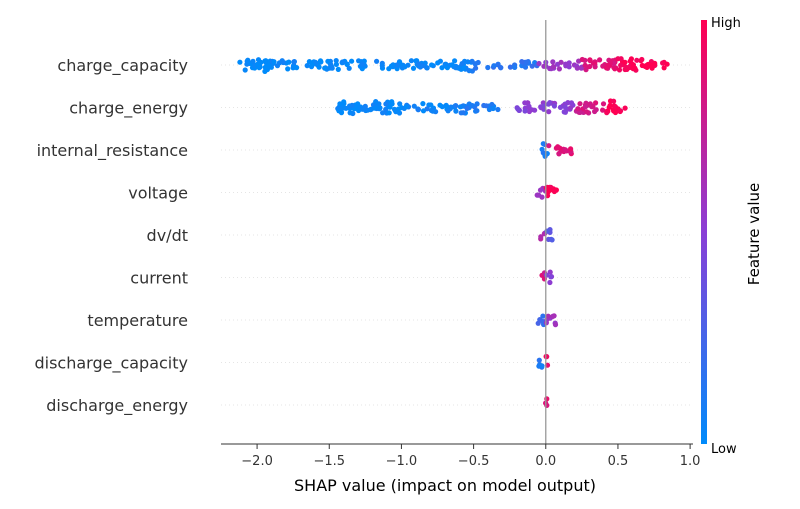 This screenshot has height=509, width=800. What do you see at coordinates (724, 449) in the screenshot?
I see `colorbar-low-label: Low` at bounding box center [724, 449].